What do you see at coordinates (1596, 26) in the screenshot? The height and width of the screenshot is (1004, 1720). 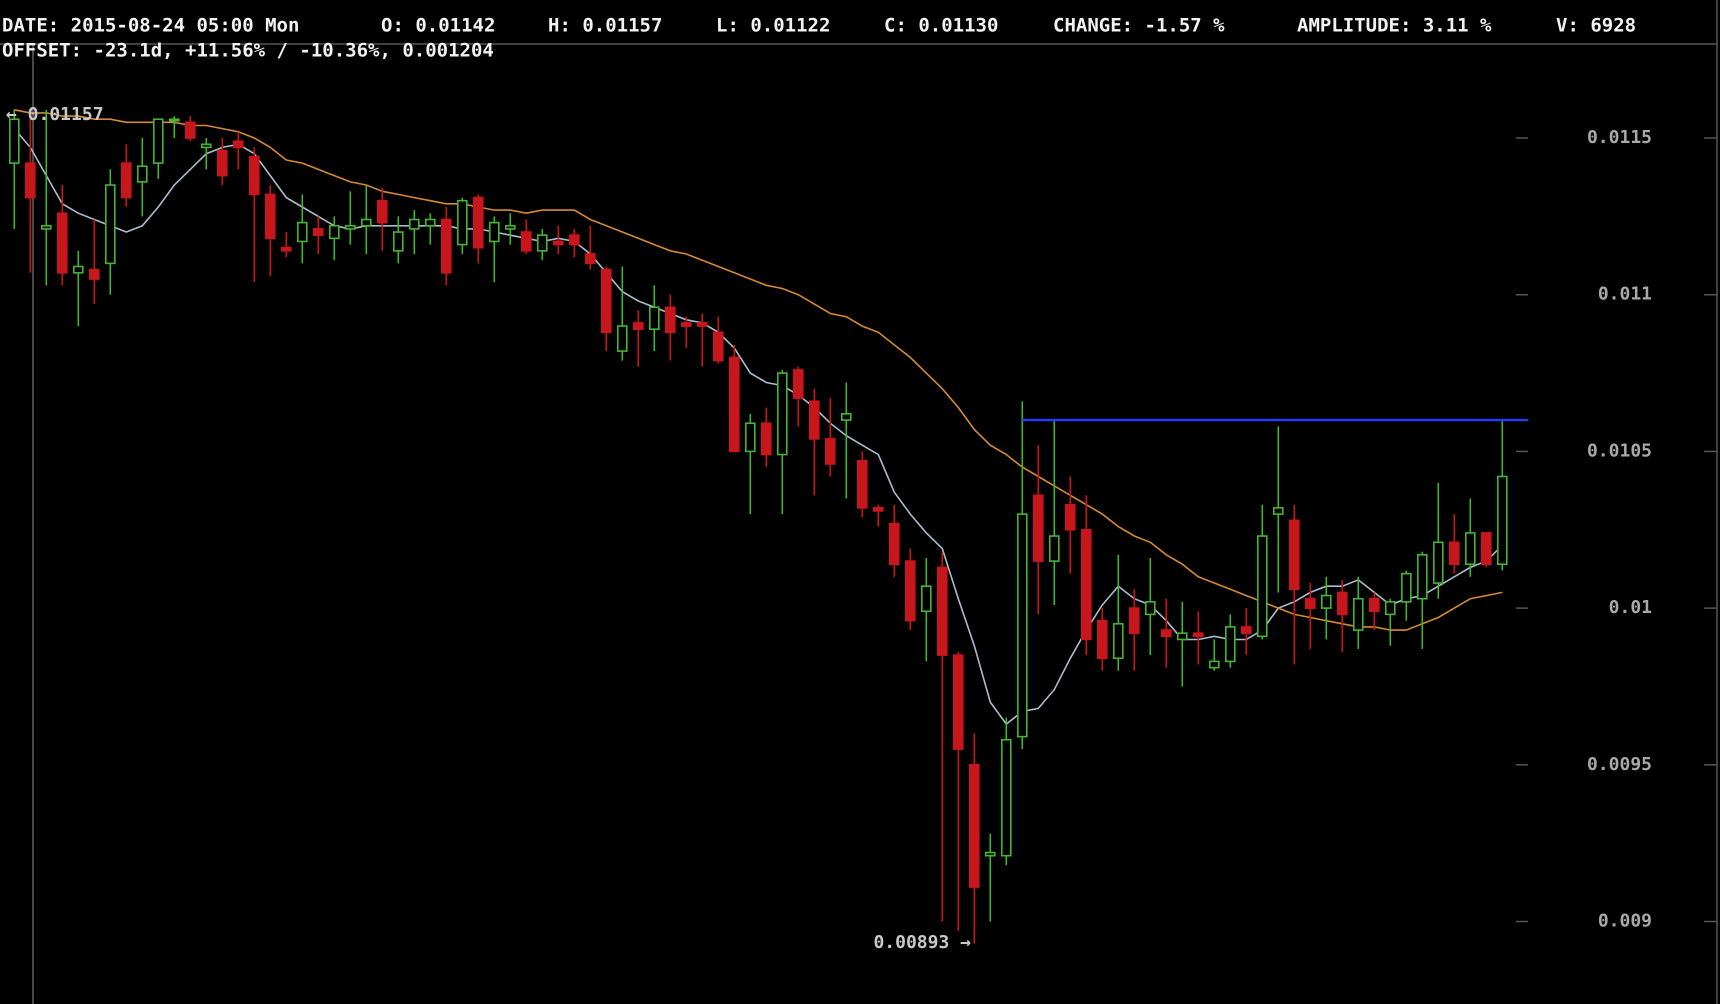 I see `header-field: V: 6928` at bounding box center [1596, 26].